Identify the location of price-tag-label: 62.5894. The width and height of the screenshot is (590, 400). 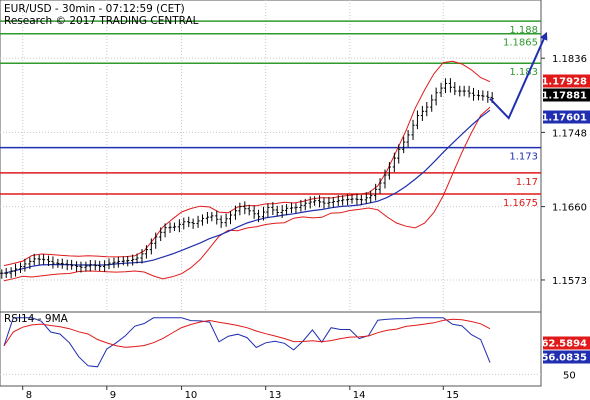
(564, 344).